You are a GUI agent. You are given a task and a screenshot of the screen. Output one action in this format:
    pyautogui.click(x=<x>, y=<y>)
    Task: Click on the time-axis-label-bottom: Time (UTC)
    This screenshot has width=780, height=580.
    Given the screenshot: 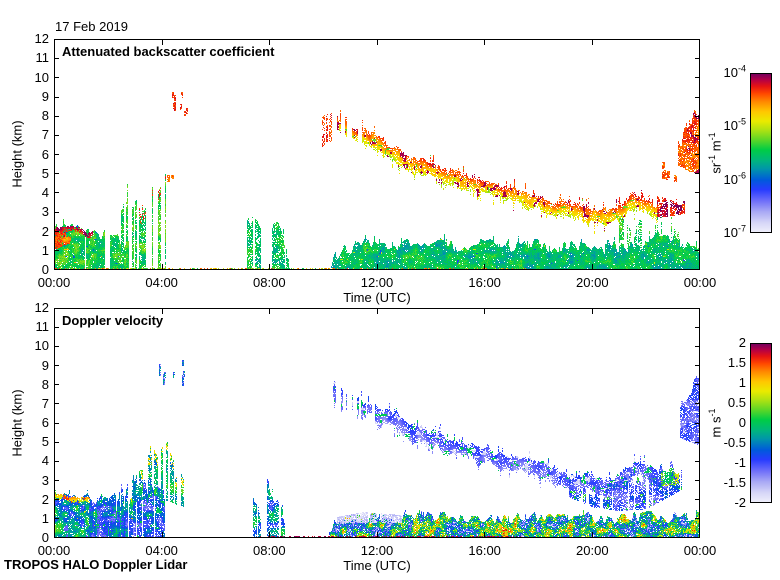 What is the action you would take?
    pyautogui.click(x=377, y=565)
    